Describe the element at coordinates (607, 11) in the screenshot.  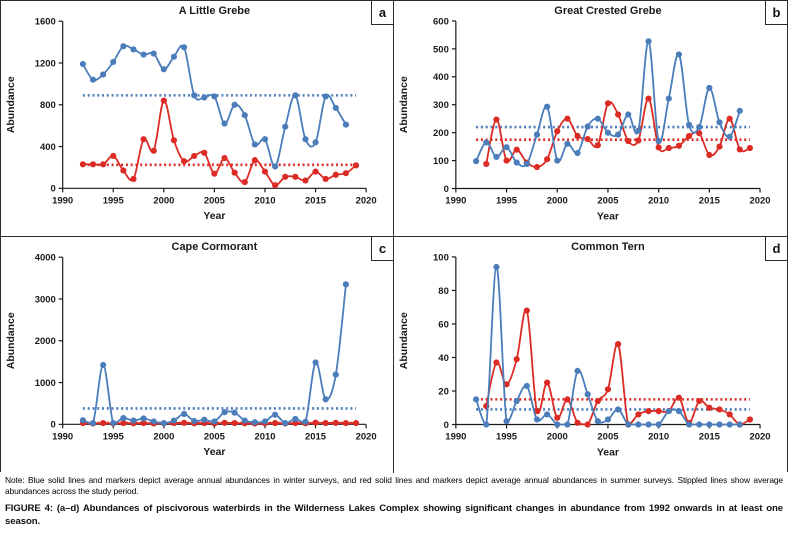
I see `svg-text: Great Crested Grebe` at that location.